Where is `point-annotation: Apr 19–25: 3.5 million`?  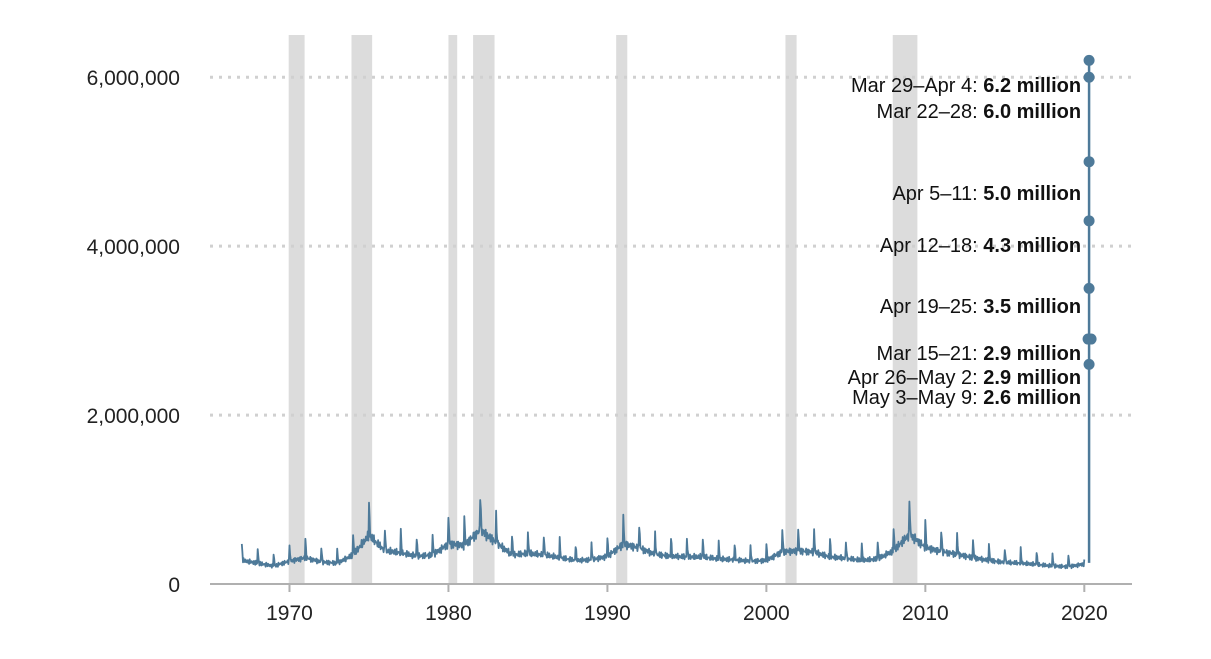
point-annotation: Apr 19–25: 3.5 million is located at coordinates (980, 307).